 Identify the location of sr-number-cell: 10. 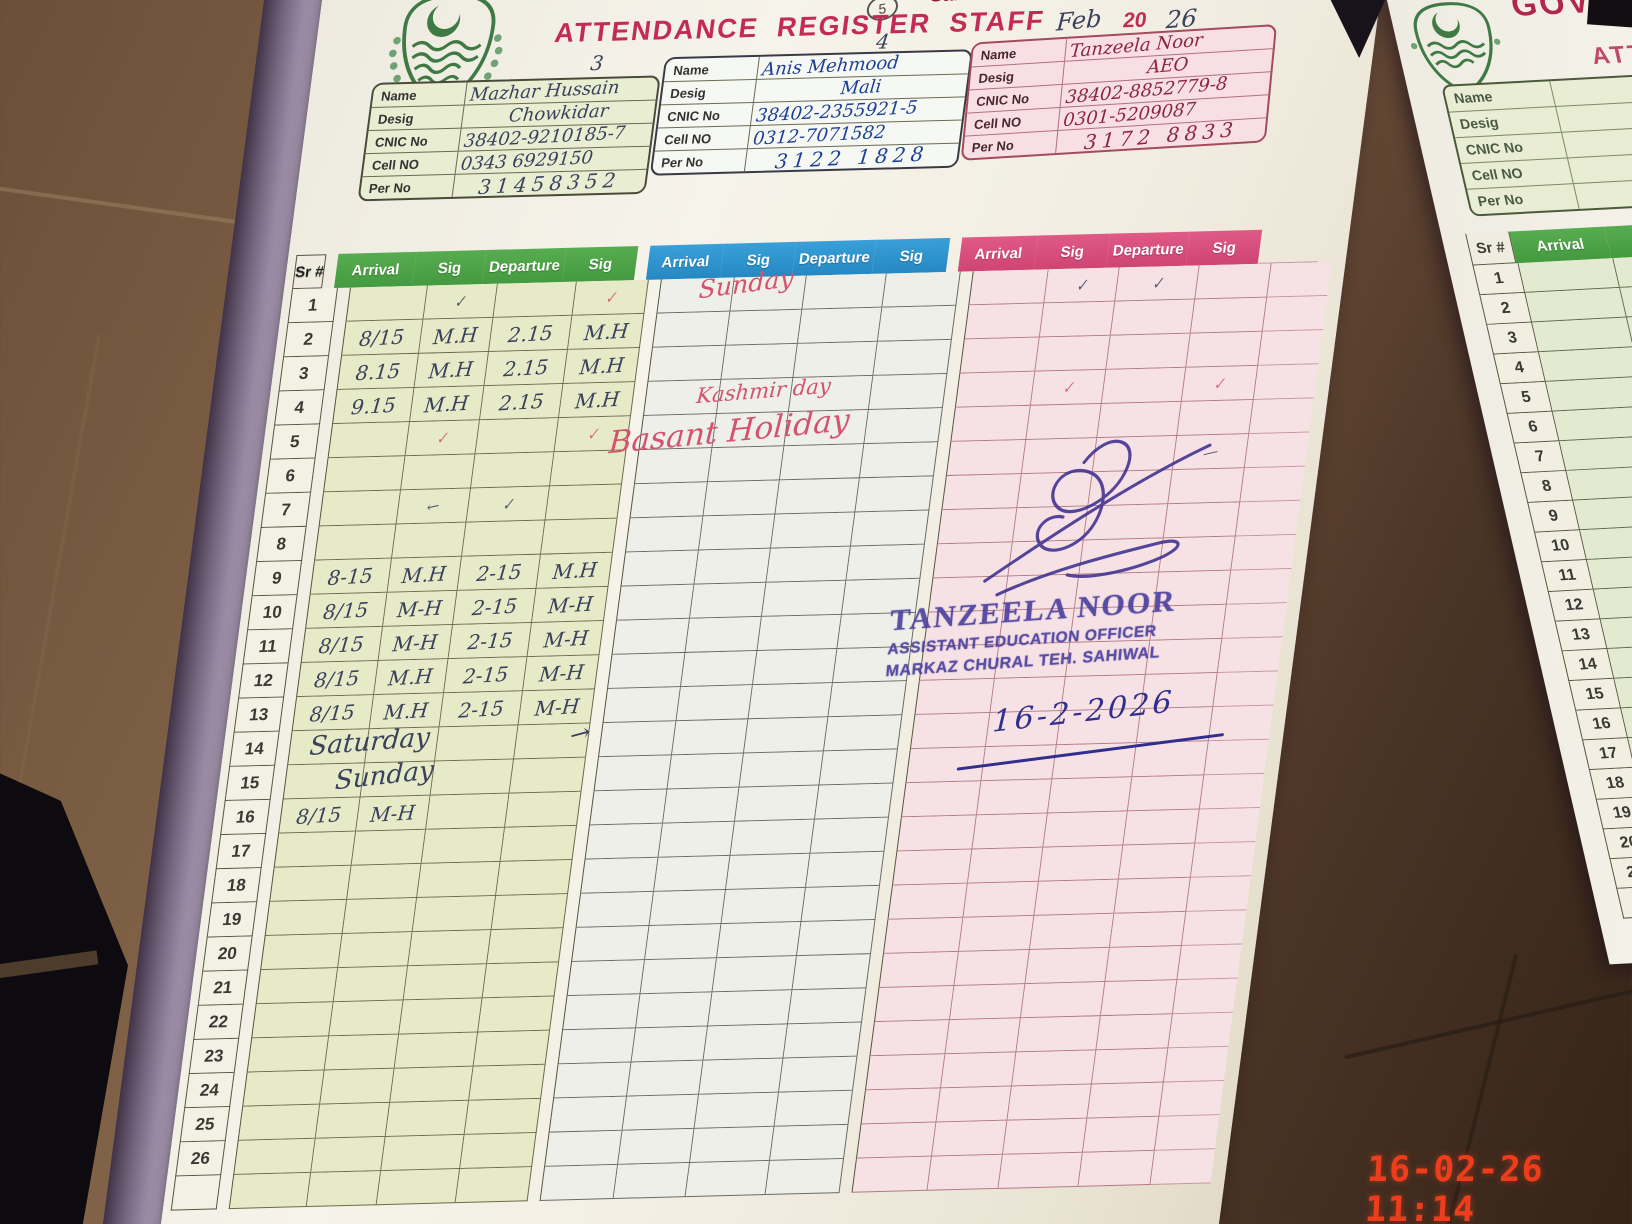
(1560, 546).